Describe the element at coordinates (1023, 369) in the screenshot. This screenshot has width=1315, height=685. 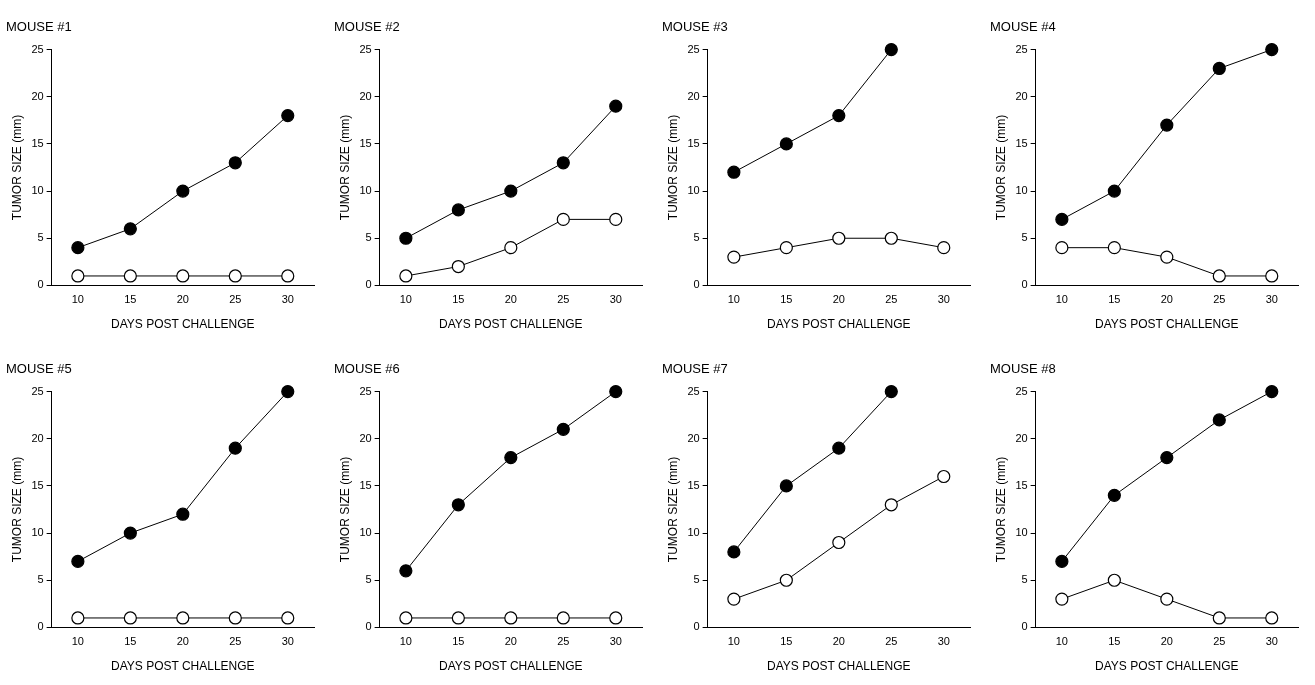
I see `chart-title: MOUSE #8` at that location.